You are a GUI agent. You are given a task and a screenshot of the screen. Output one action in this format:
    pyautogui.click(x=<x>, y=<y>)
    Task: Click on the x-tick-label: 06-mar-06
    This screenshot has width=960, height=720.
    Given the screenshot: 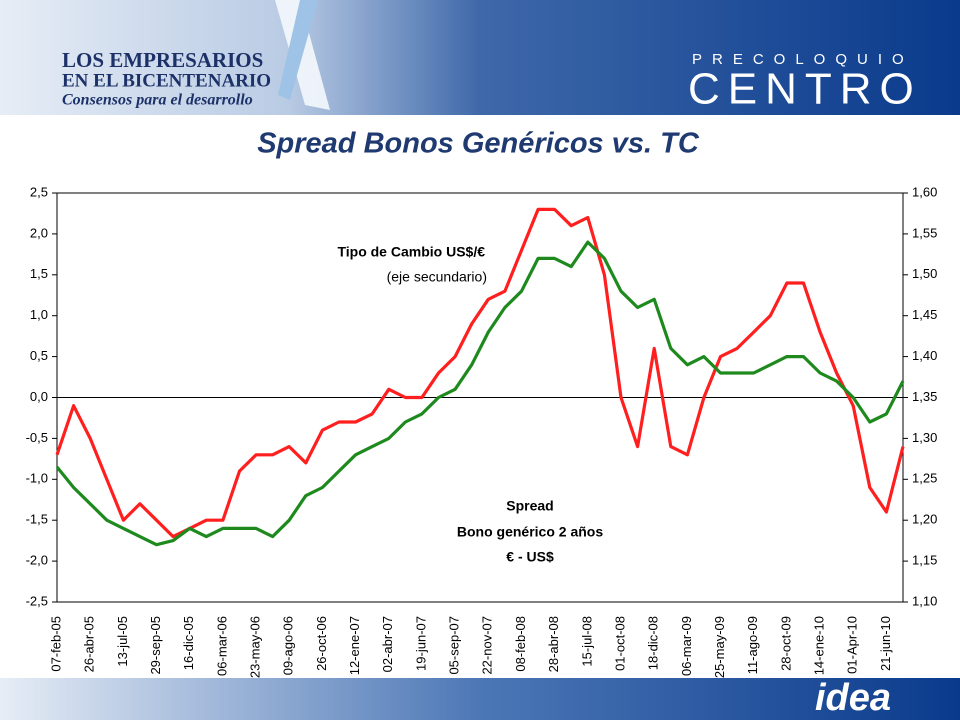 What is the action you would take?
    pyautogui.click(x=221, y=646)
    